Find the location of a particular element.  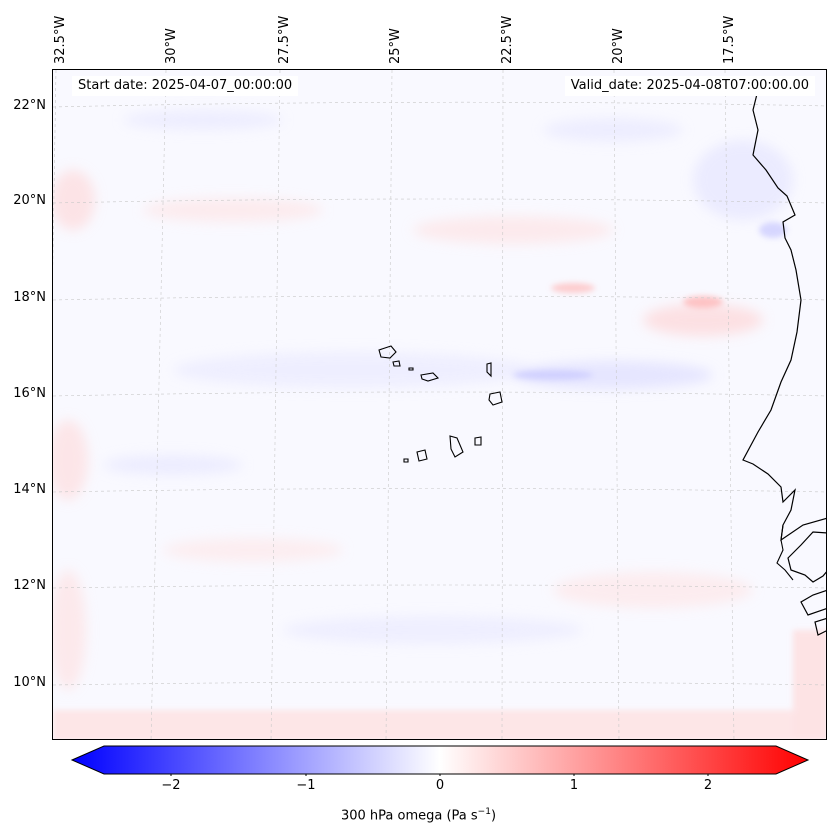

colorbar-label: 300 hPa omega (Pa s−1) is located at coordinates (418, 815).